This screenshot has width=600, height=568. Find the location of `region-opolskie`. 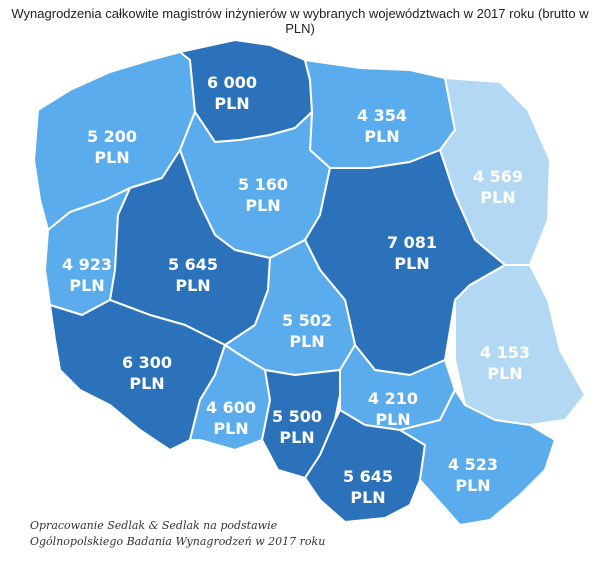

region-opolskie is located at coordinates (230, 397).